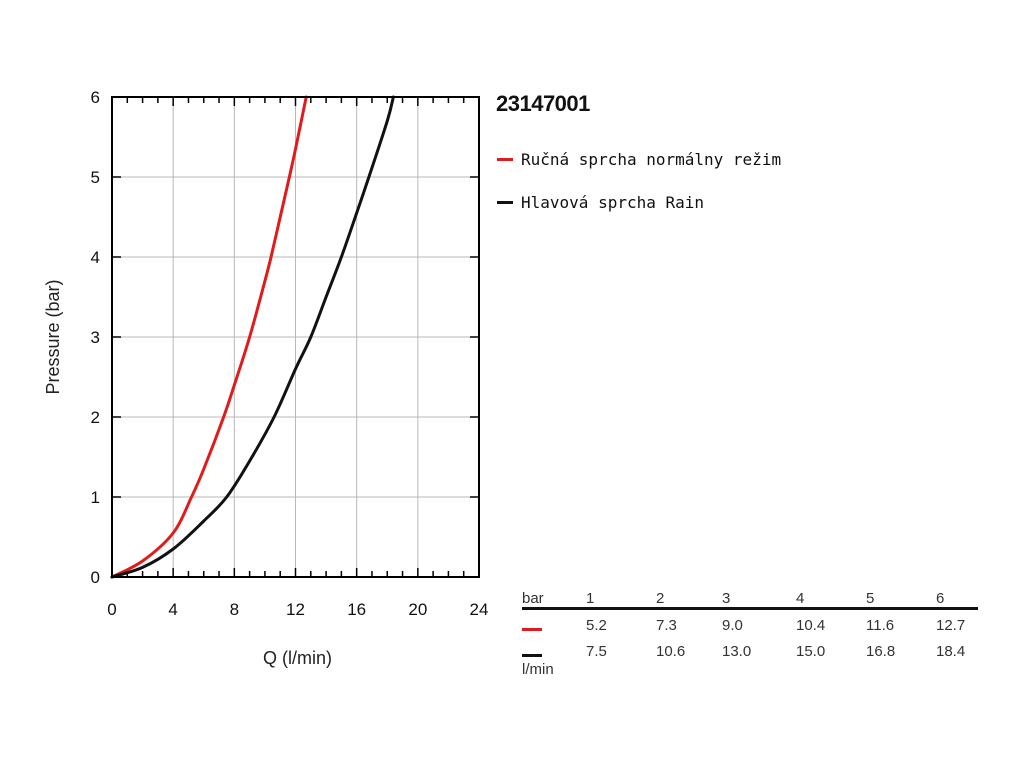 The image size is (1024, 768). Describe the element at coordinates (53, 336) in the screenshot. I see `y-axis-title: Pressure (bar)` at that location.